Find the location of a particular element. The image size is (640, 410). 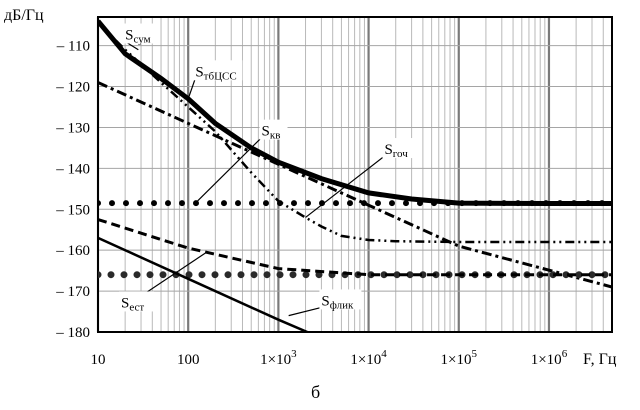

y-tick-label: – 180 is located at coordinates (72, 333).